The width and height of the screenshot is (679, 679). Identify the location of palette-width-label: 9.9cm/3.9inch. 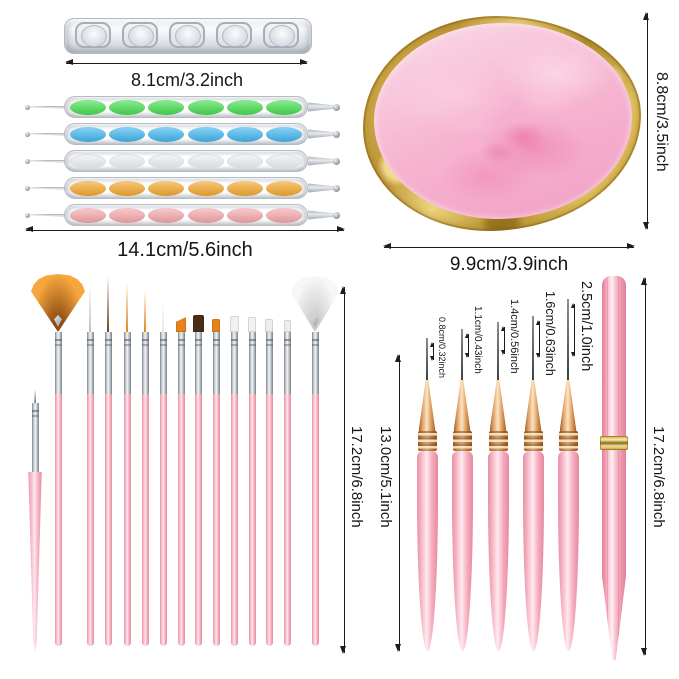
(509, 264).